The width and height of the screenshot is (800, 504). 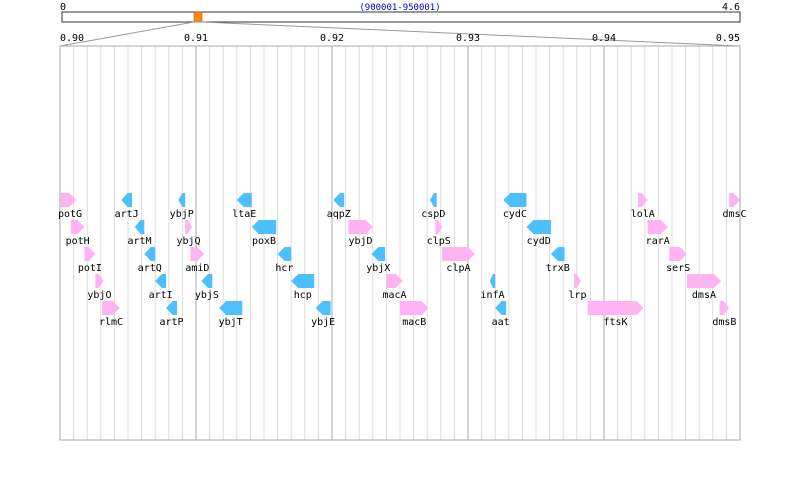 I want to click on gene-artM: artM, so click(x=140, y=233).